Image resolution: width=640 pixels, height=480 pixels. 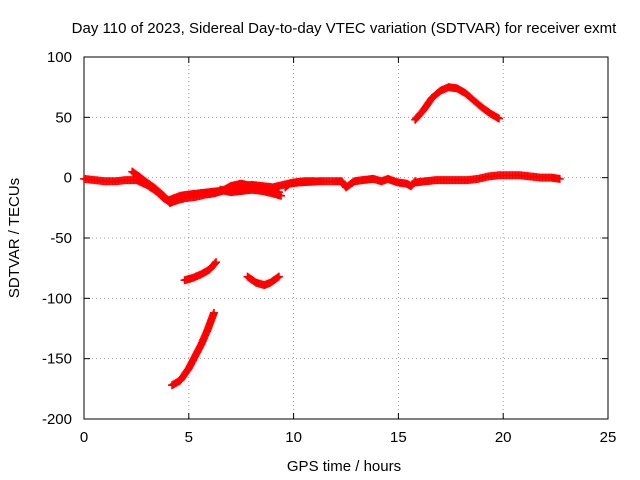 I want to click on series-segment-mid-left, so click(x=200, y=271).